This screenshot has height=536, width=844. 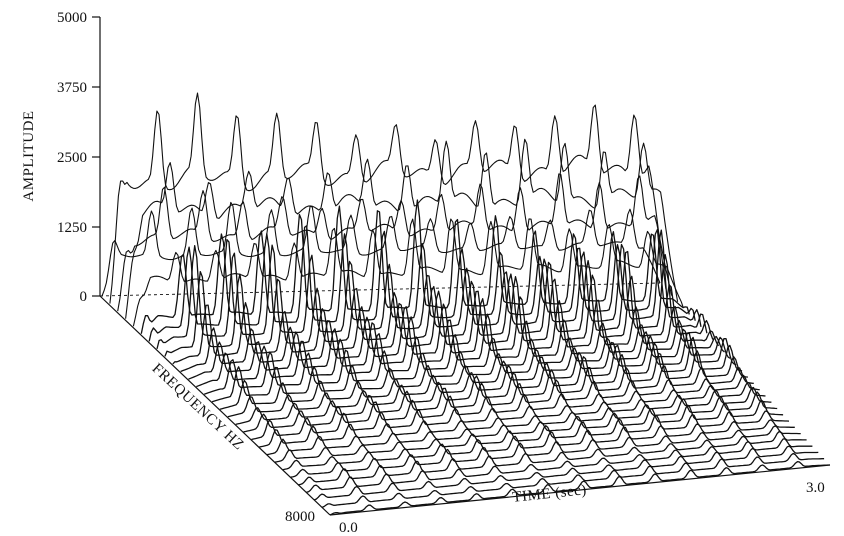 I want to click on frequency-axis-line, so click(x=215, y=405).